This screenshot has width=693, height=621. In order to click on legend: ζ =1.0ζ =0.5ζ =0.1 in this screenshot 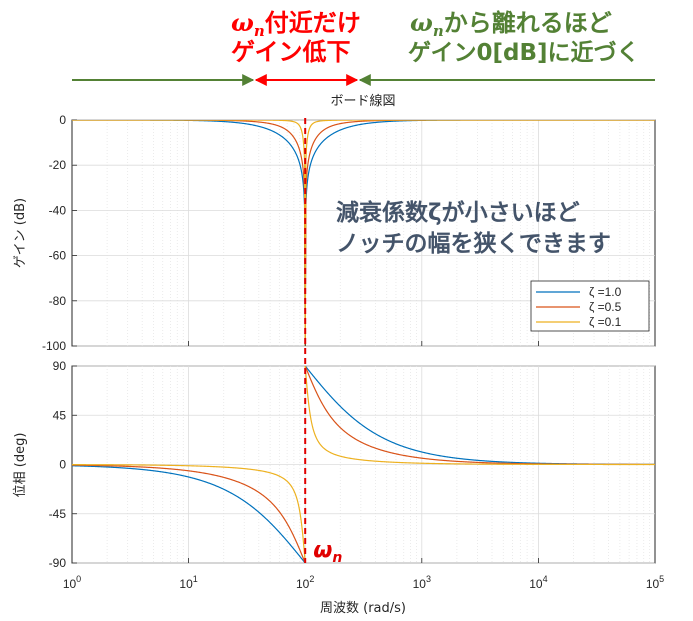, I will do `click(590, 306)`.